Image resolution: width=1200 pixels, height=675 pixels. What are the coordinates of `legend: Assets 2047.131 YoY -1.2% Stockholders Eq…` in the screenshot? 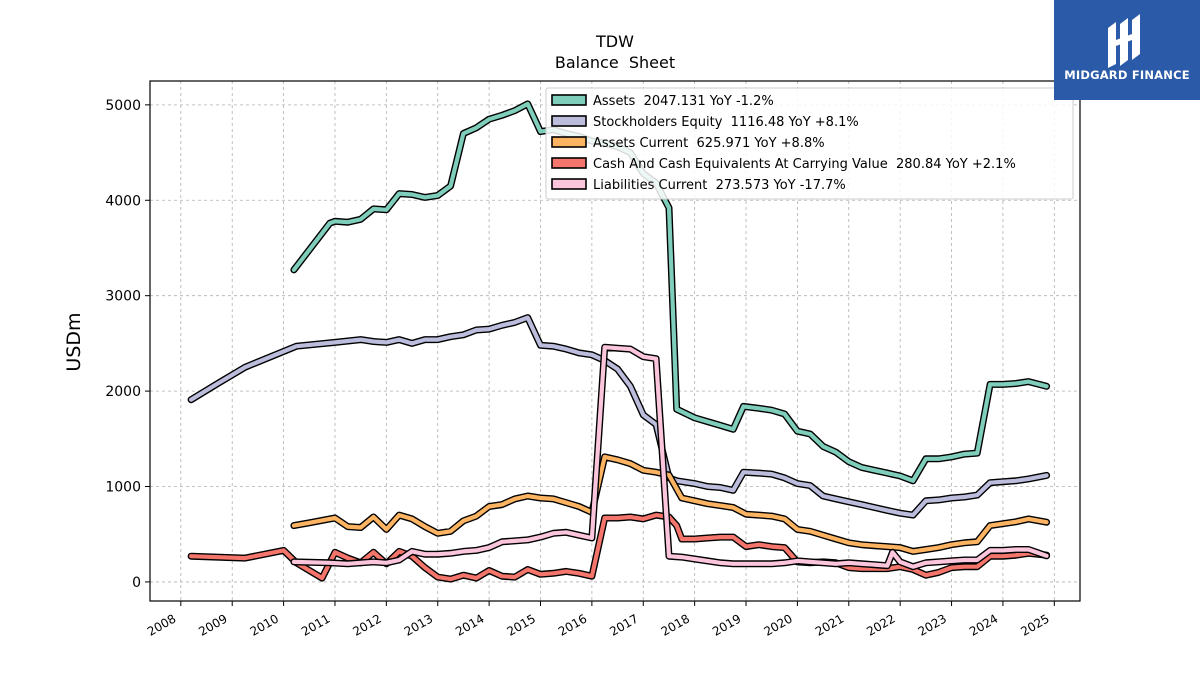 It's located at (809, 143).